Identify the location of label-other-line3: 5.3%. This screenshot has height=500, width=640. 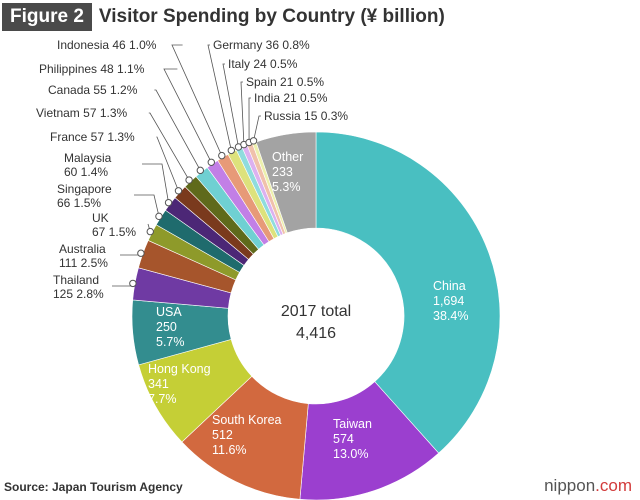
(286, 187).